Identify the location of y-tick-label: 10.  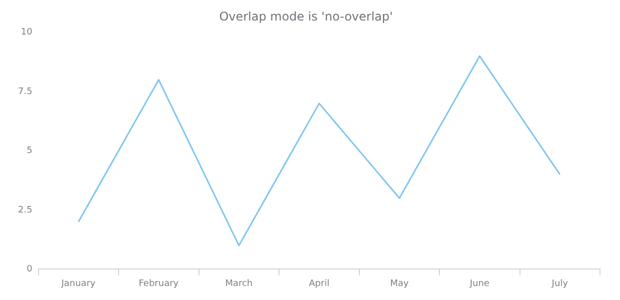
(26, 33).